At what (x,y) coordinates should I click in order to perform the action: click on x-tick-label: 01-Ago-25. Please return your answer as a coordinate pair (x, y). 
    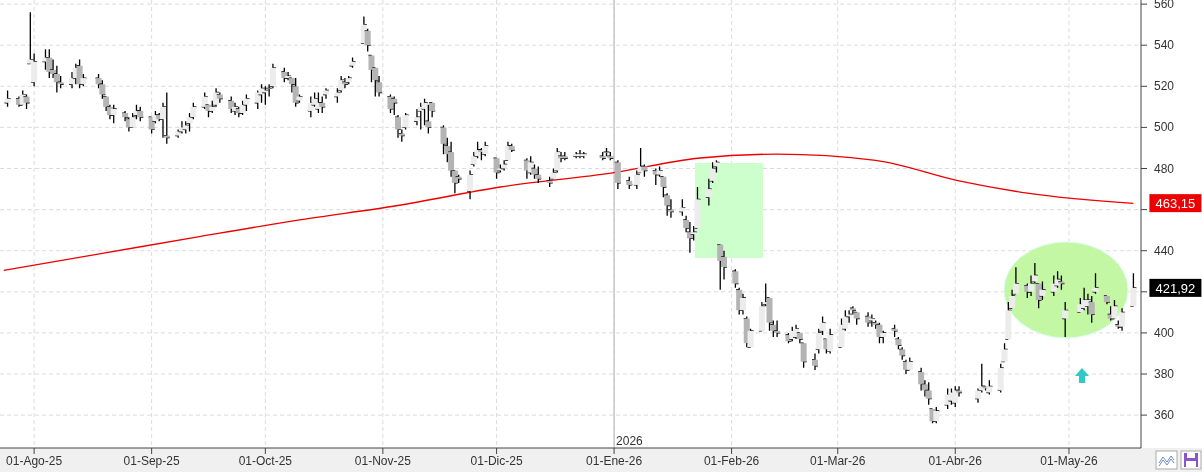
    Looking at the image, I should click on (34, 461).